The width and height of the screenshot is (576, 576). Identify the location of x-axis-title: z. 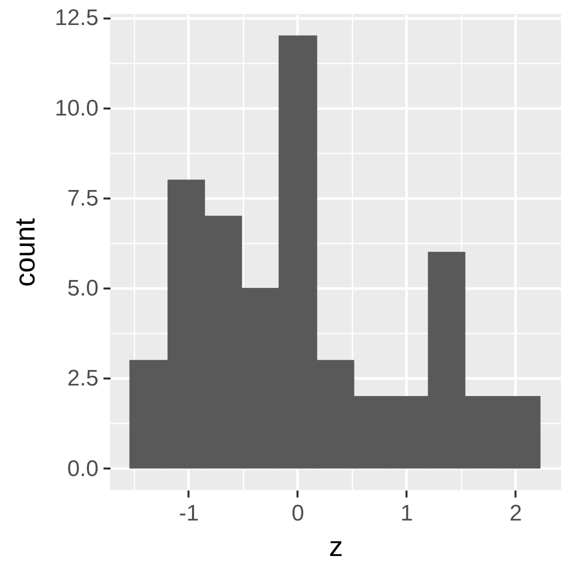
(336, 546).